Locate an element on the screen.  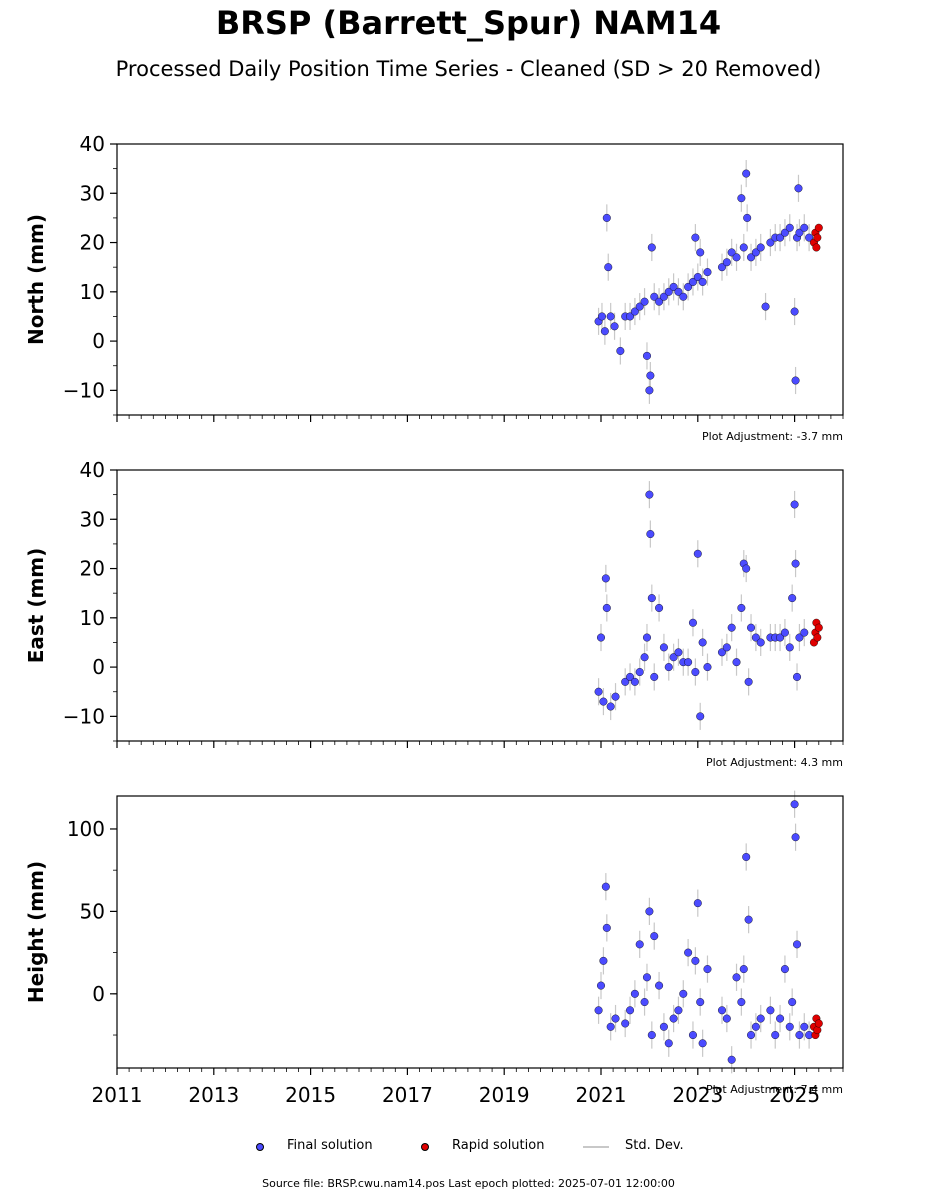
x-tick-label: 2023 is located at coordinates (697, 1095).